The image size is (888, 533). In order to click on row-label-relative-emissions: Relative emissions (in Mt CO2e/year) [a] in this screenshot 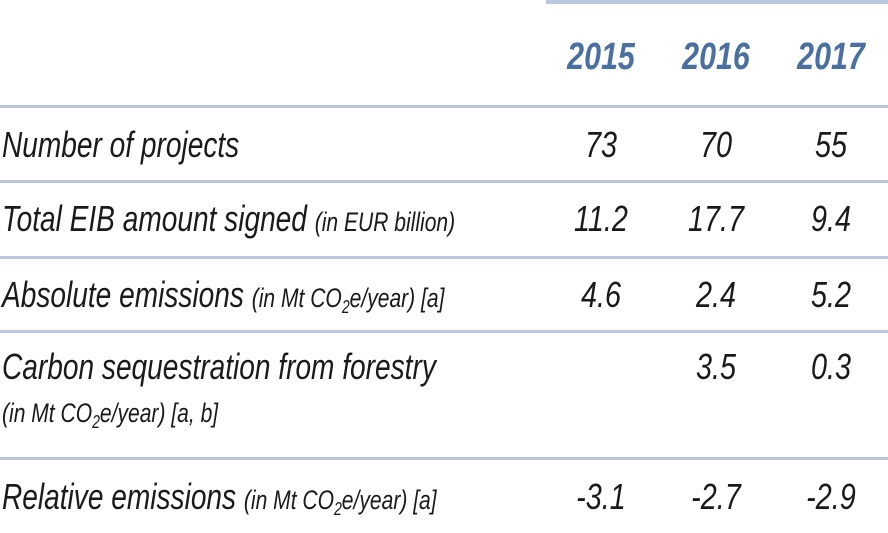, I will do `click(219, 498)`.